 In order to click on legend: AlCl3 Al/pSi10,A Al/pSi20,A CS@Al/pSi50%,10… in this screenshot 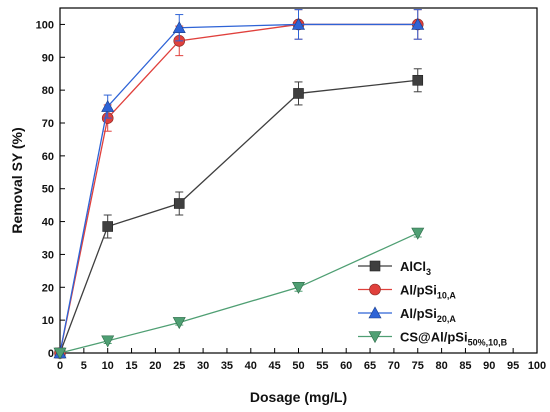, I will do `click(433, 303)`.